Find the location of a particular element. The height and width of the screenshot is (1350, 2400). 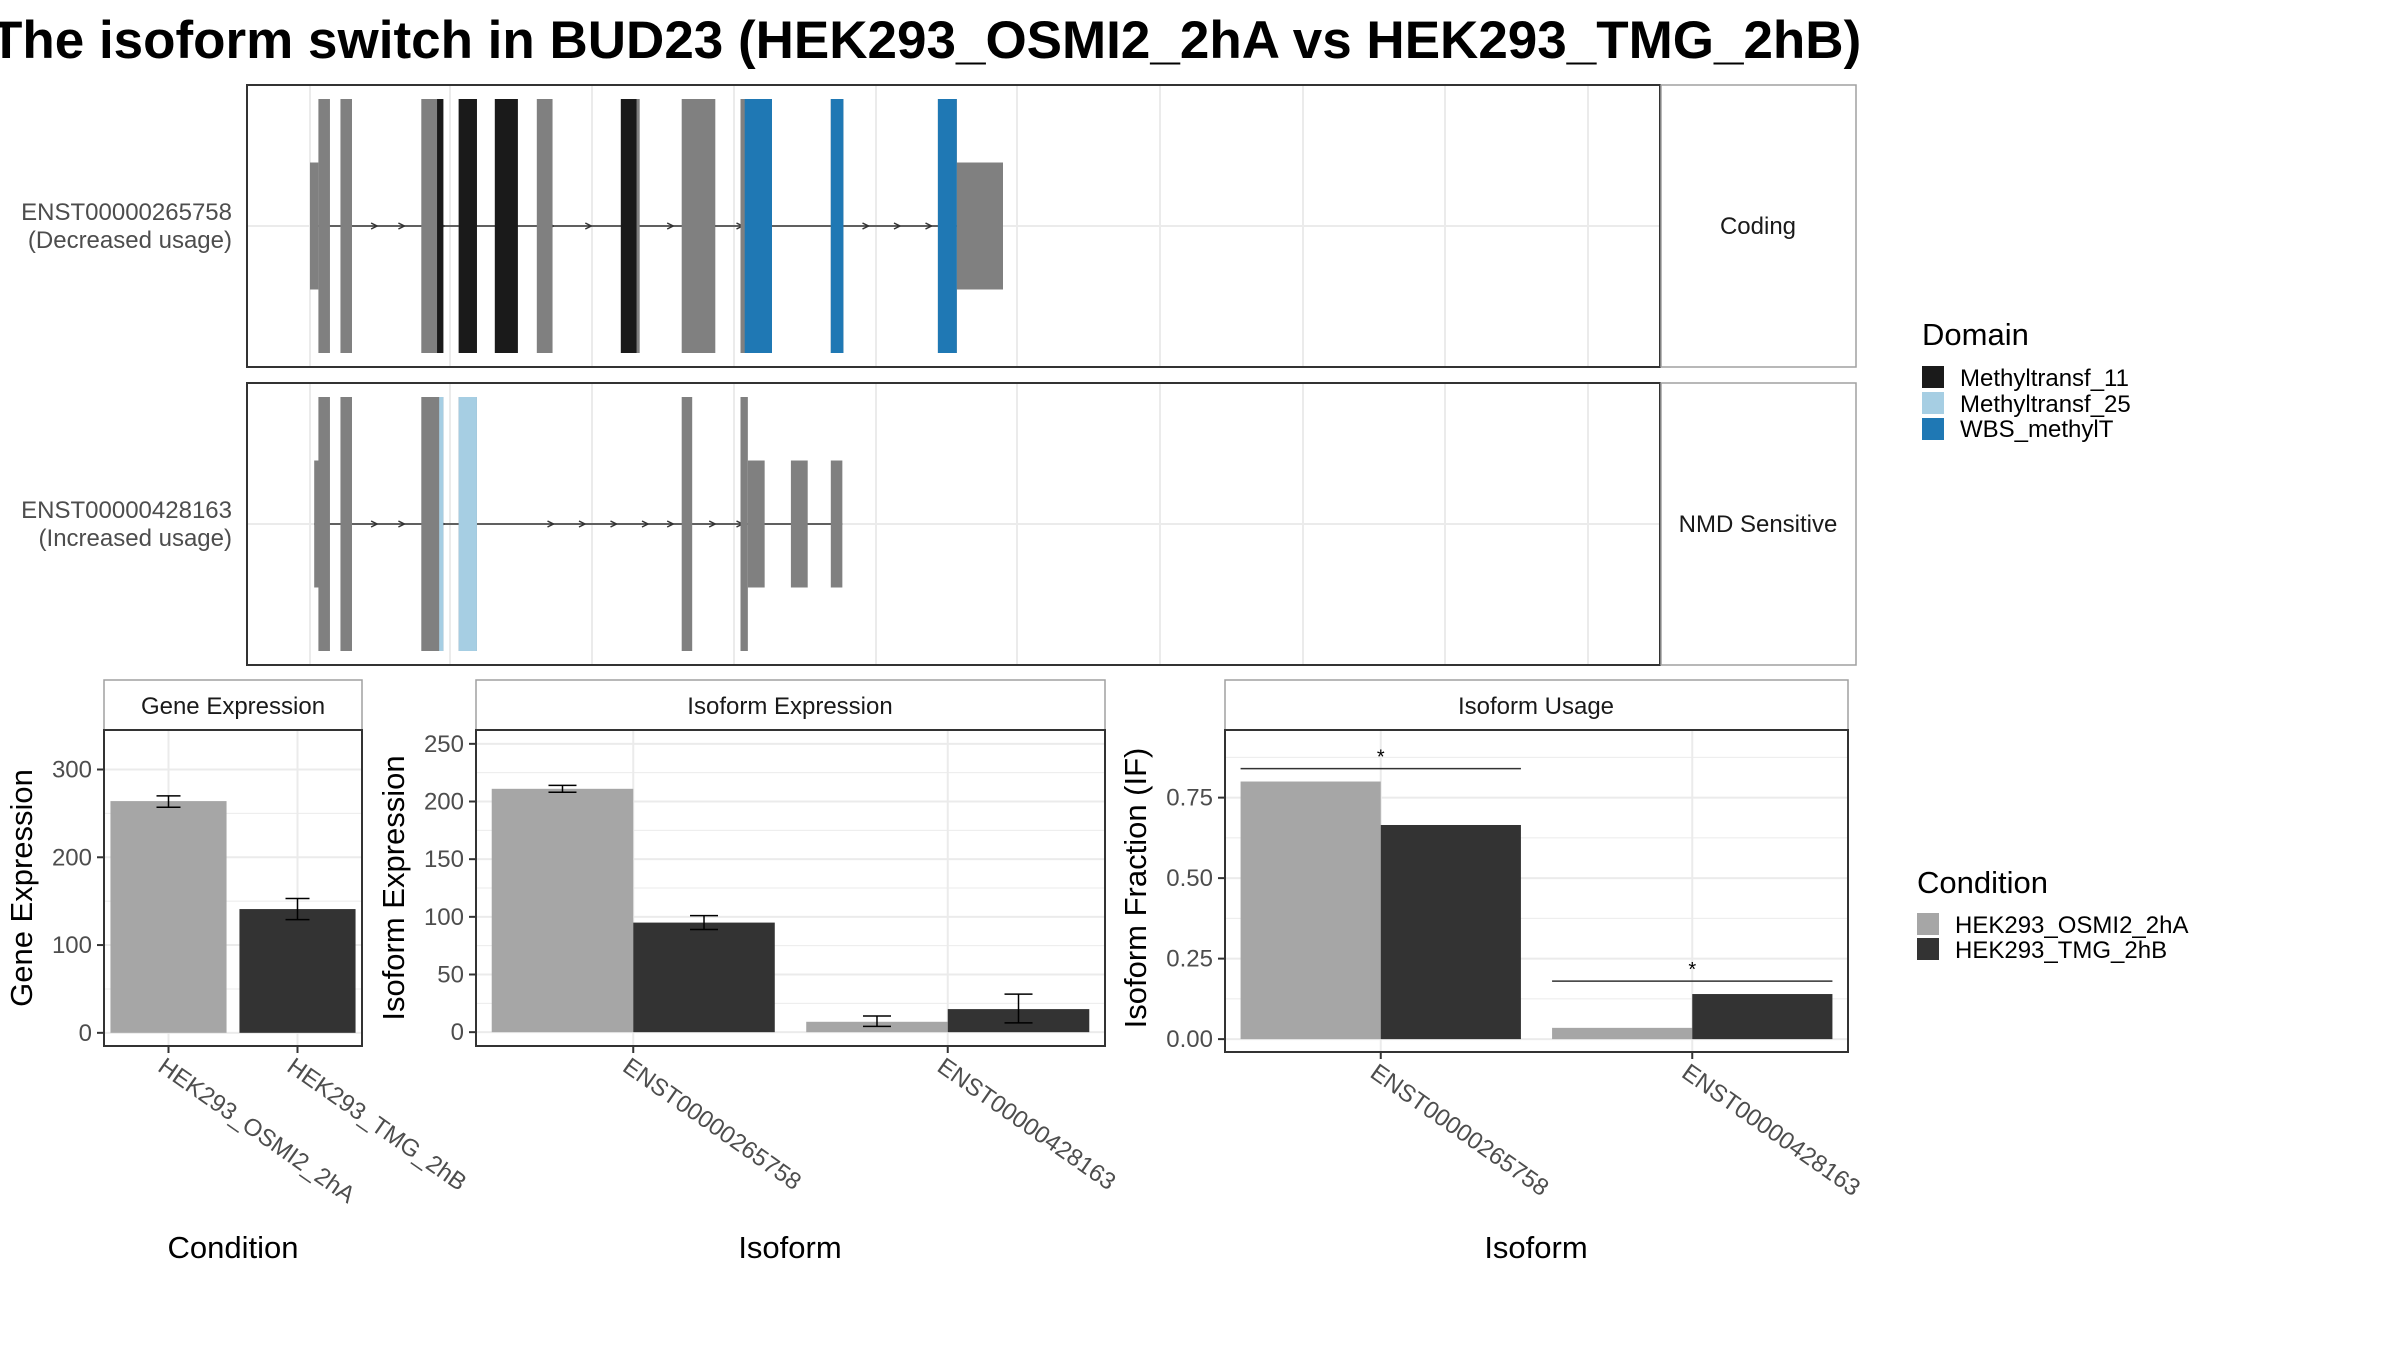

isoform-expression-title: Isoform Expression is located at coordinates (789, 706).